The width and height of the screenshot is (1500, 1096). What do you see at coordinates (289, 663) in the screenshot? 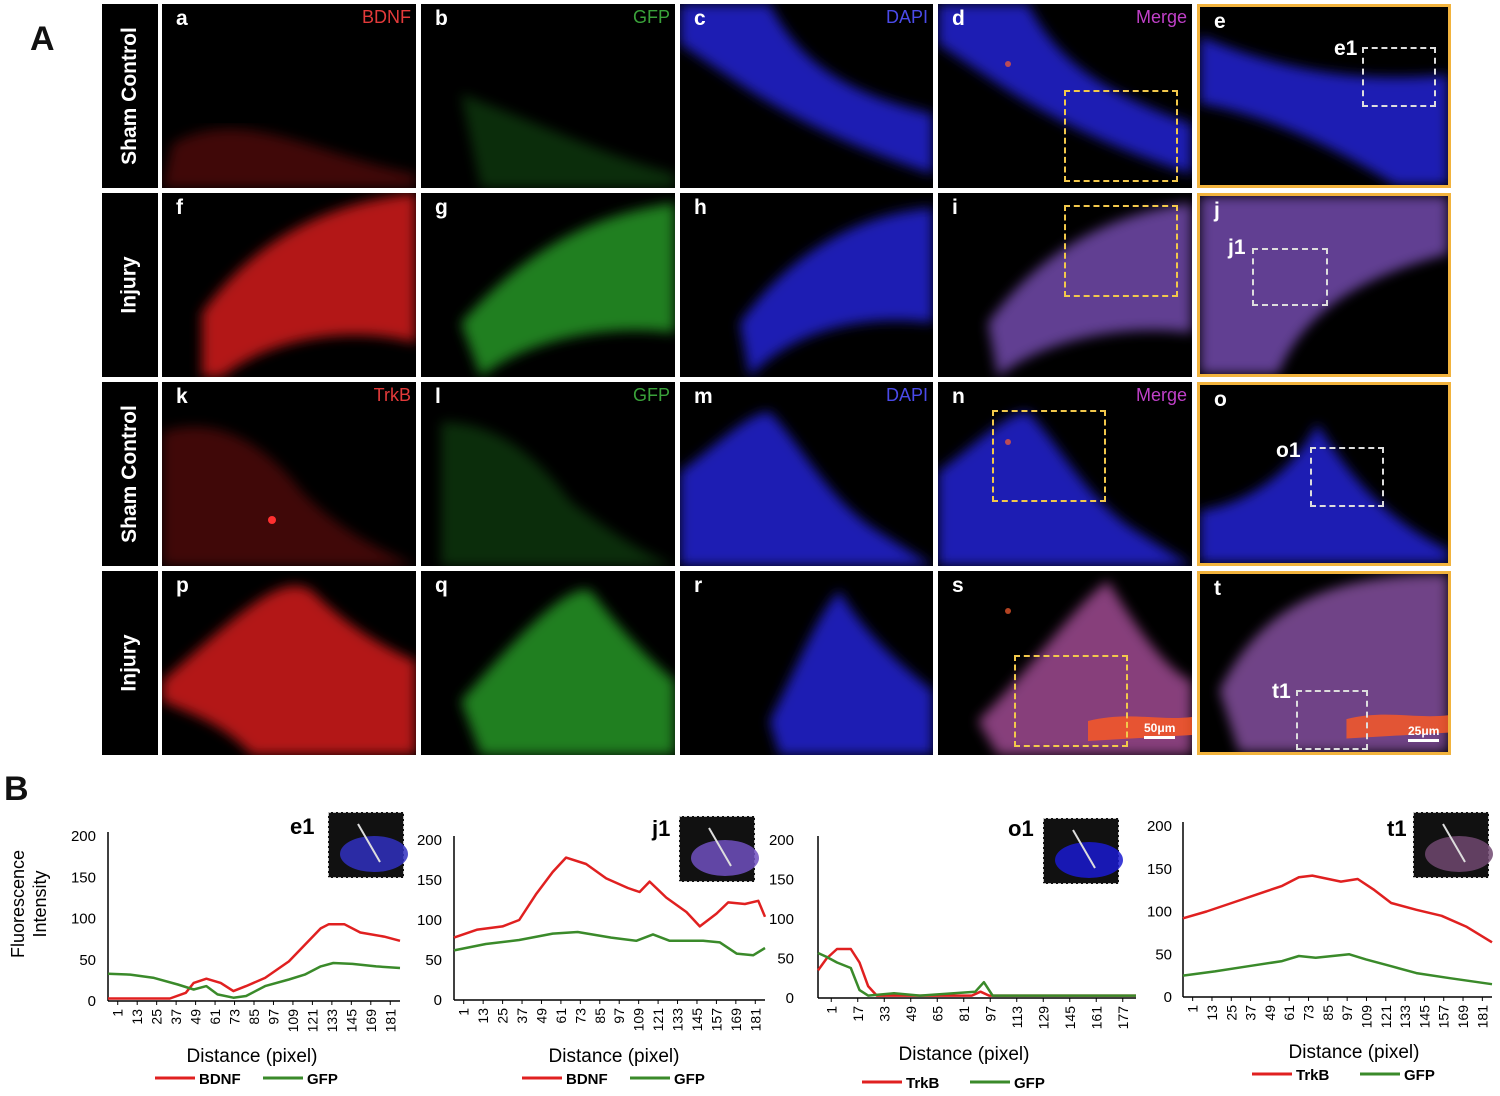
I see `micrograph-p: p` at bounding box center [289, 663].